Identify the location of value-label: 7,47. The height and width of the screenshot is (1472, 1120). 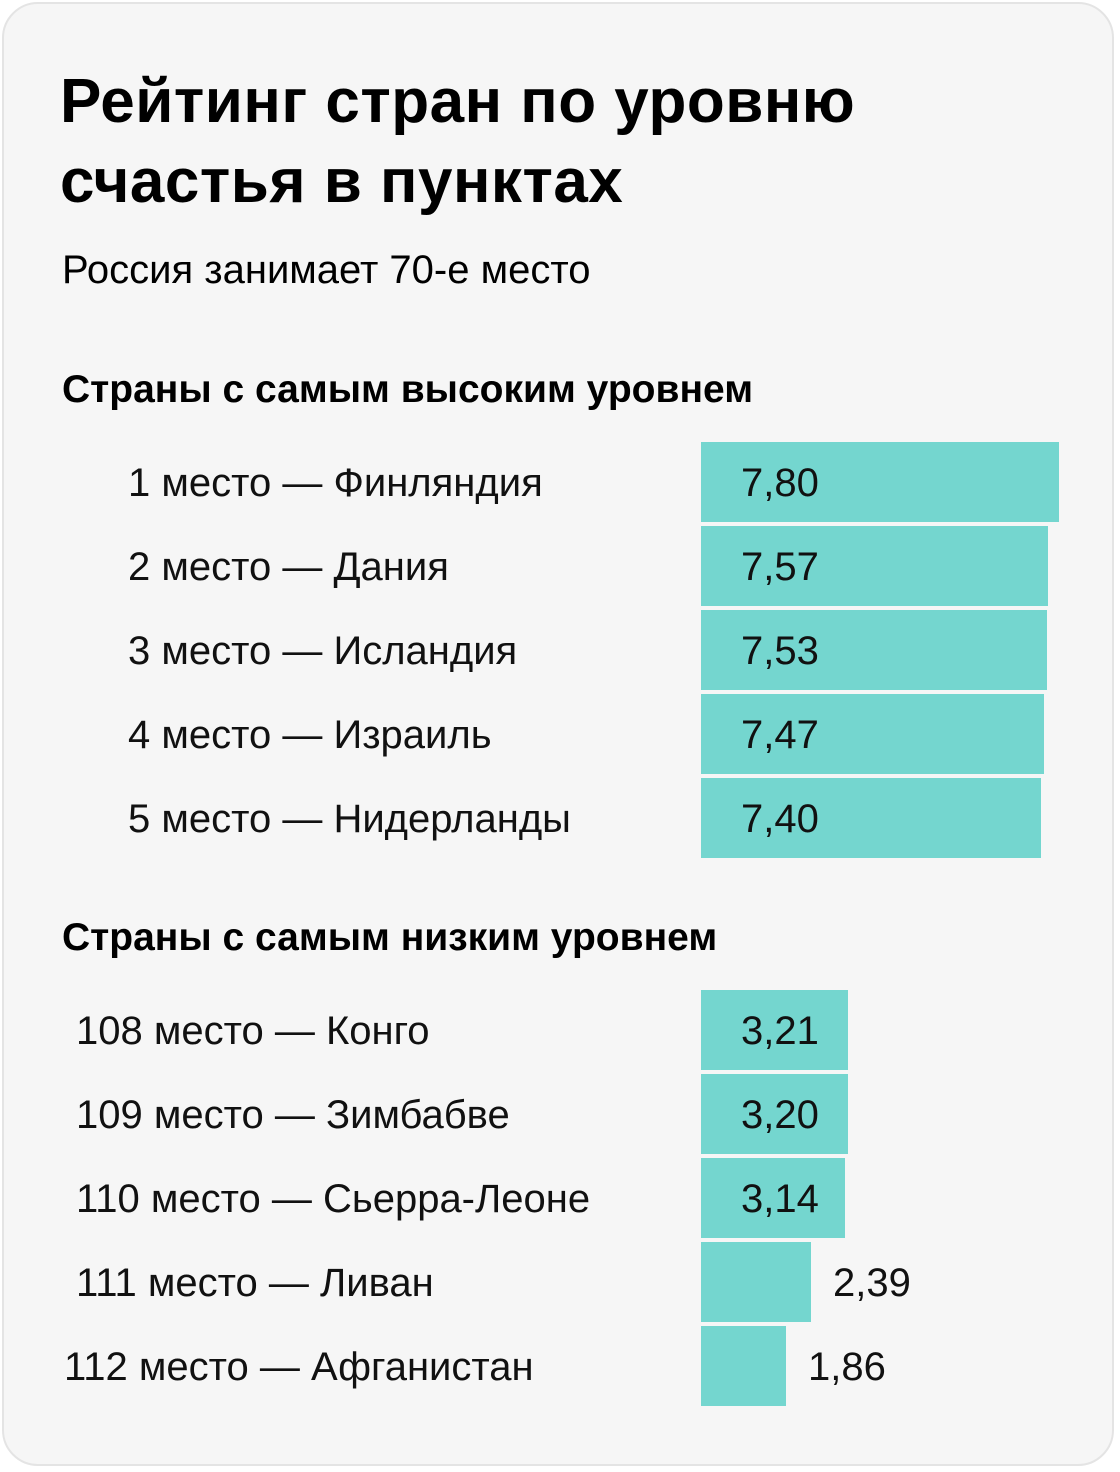
(780, 735).